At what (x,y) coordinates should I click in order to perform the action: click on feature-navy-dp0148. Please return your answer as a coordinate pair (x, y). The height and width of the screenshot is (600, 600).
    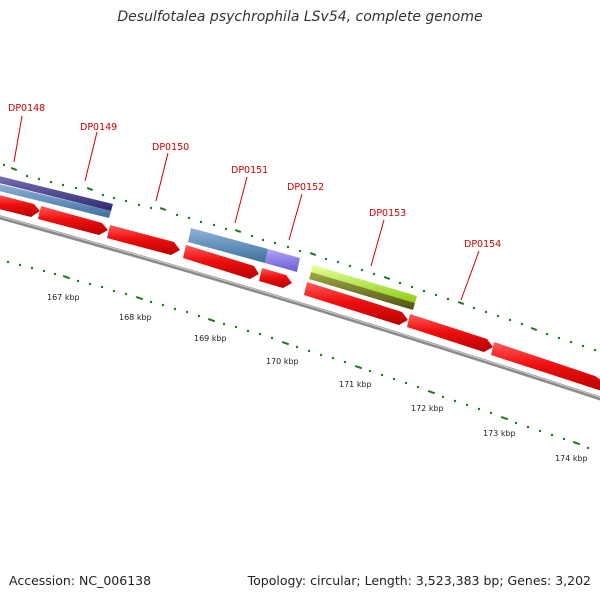
    Looking at the image, I should click on (56, 193).